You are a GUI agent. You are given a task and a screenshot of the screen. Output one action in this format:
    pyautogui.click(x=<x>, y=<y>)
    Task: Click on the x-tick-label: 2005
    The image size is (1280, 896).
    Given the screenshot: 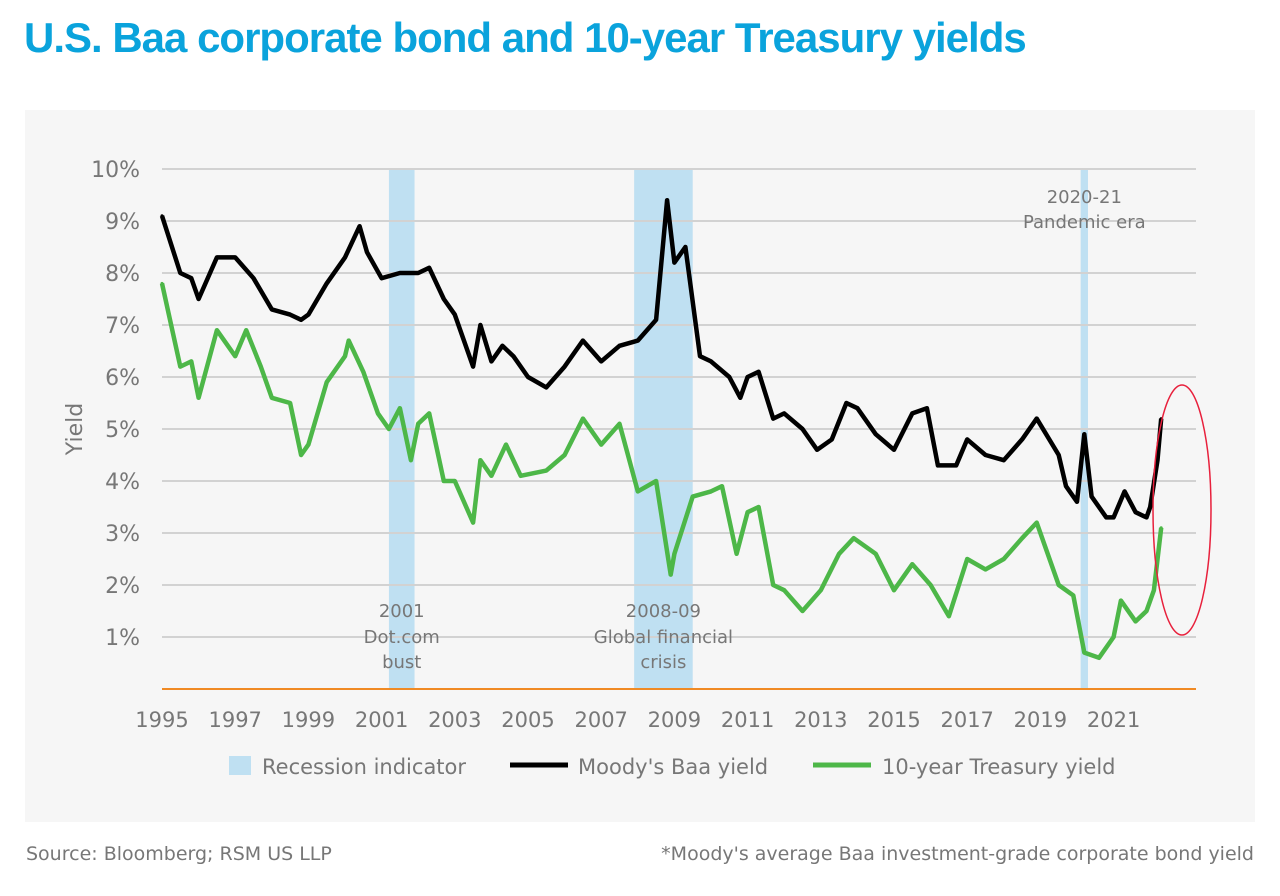 What is the action you would take?
    pyautogui.click(x=527, y=720)
    